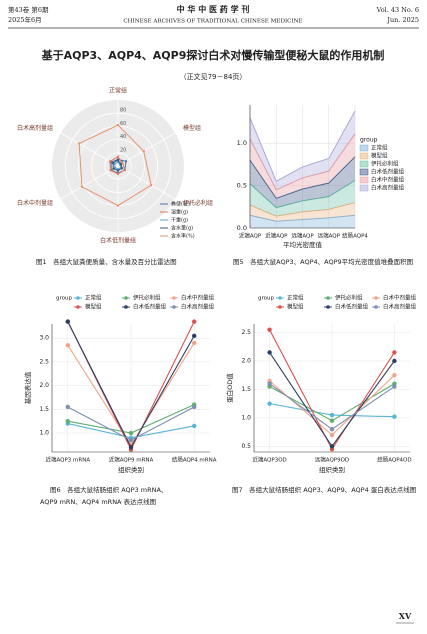  I want to click on legend-title: group, so click(369, 140).